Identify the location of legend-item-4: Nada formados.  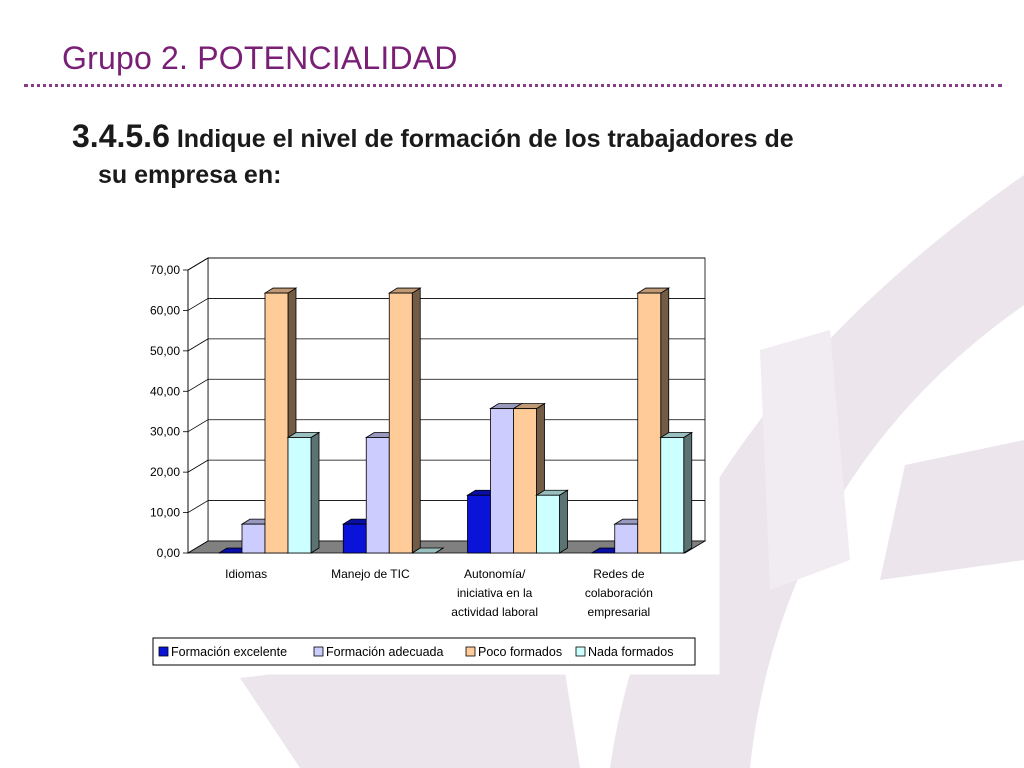
(624, 652).